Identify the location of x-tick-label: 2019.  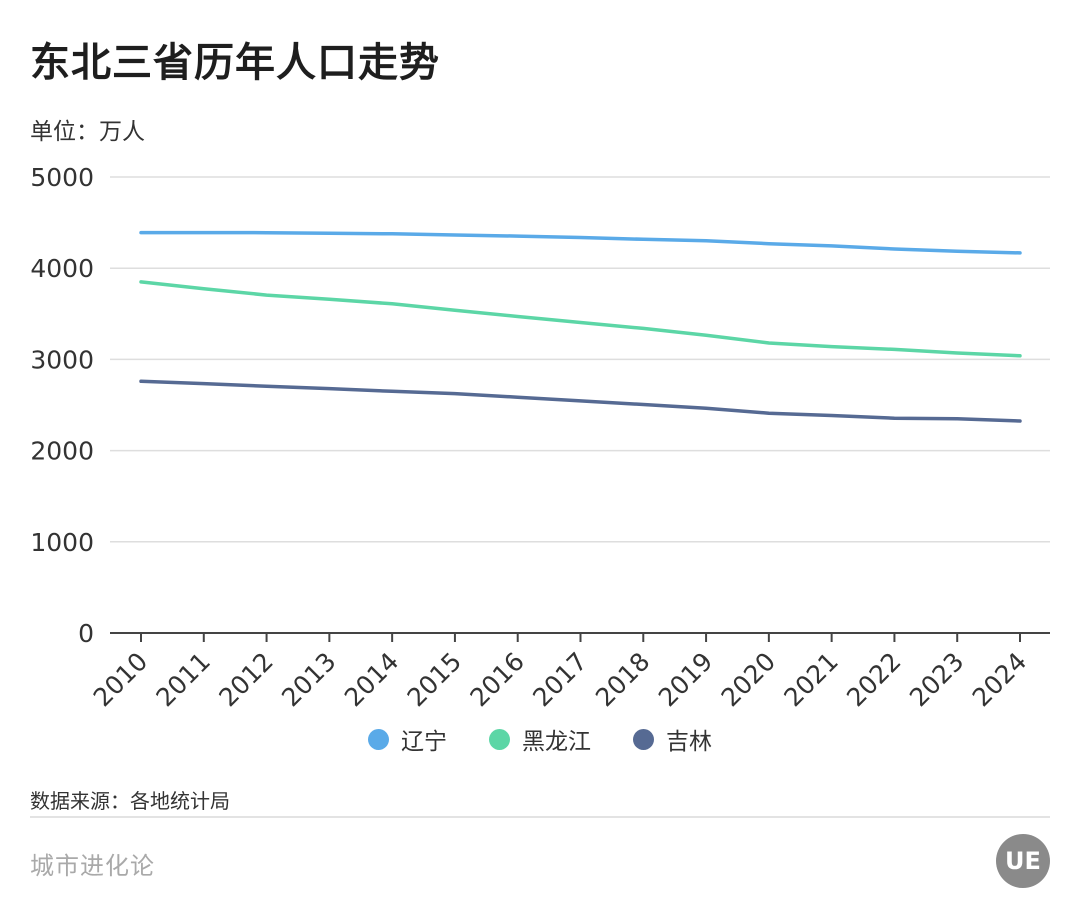
(685, 679).